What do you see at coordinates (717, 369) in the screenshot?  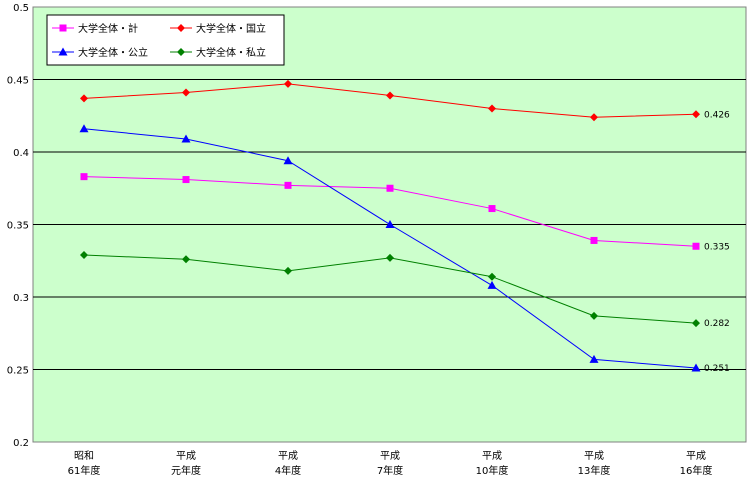 I see `data-label: 0.251` at bounding box center [717, 369].